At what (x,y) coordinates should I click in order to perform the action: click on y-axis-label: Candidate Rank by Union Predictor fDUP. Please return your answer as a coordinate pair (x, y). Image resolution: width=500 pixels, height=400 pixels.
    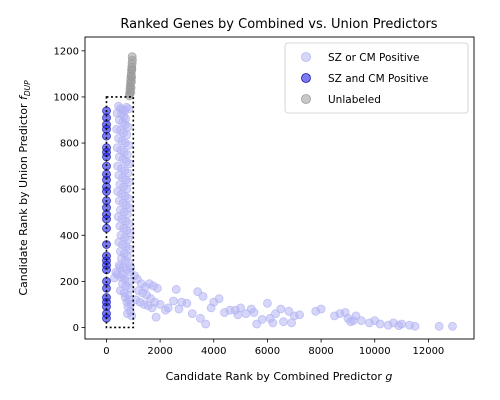
    Looking at the image, I should click on (24, 188).